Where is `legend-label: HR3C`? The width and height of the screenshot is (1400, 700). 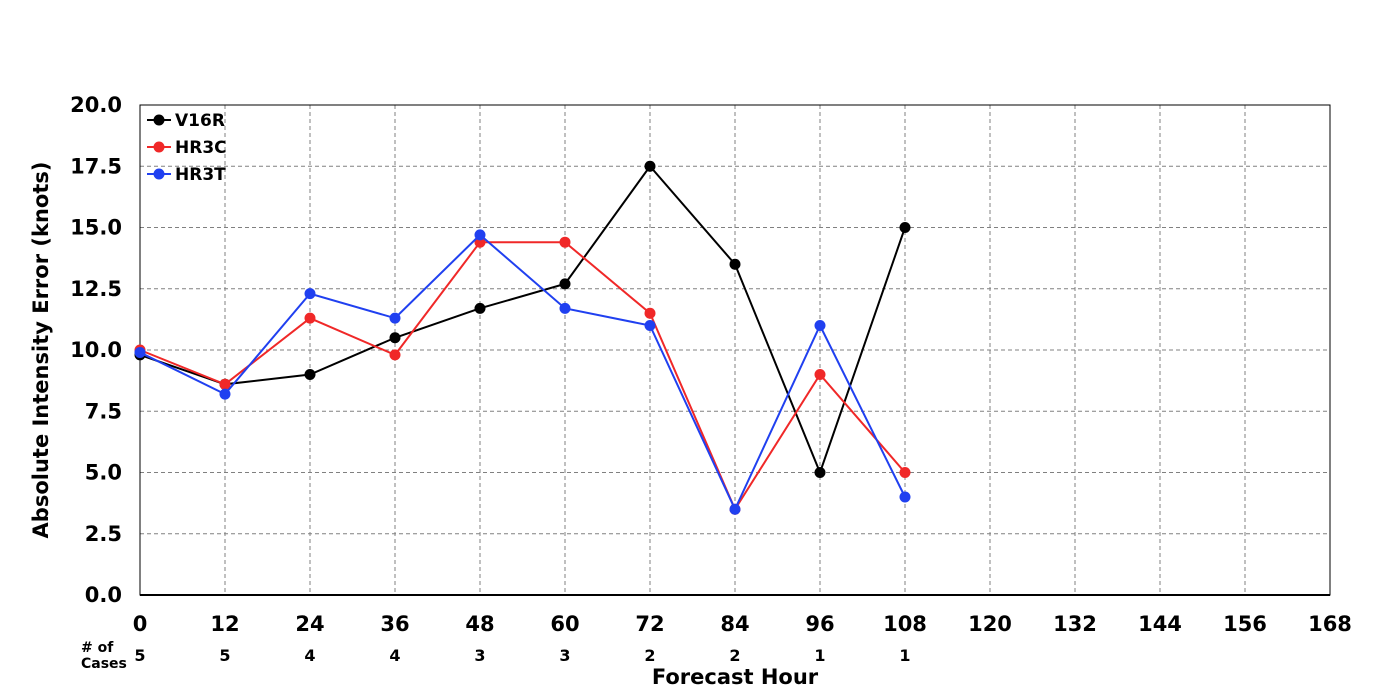
legend-label: HR3C is located at coordinates (201, 148).